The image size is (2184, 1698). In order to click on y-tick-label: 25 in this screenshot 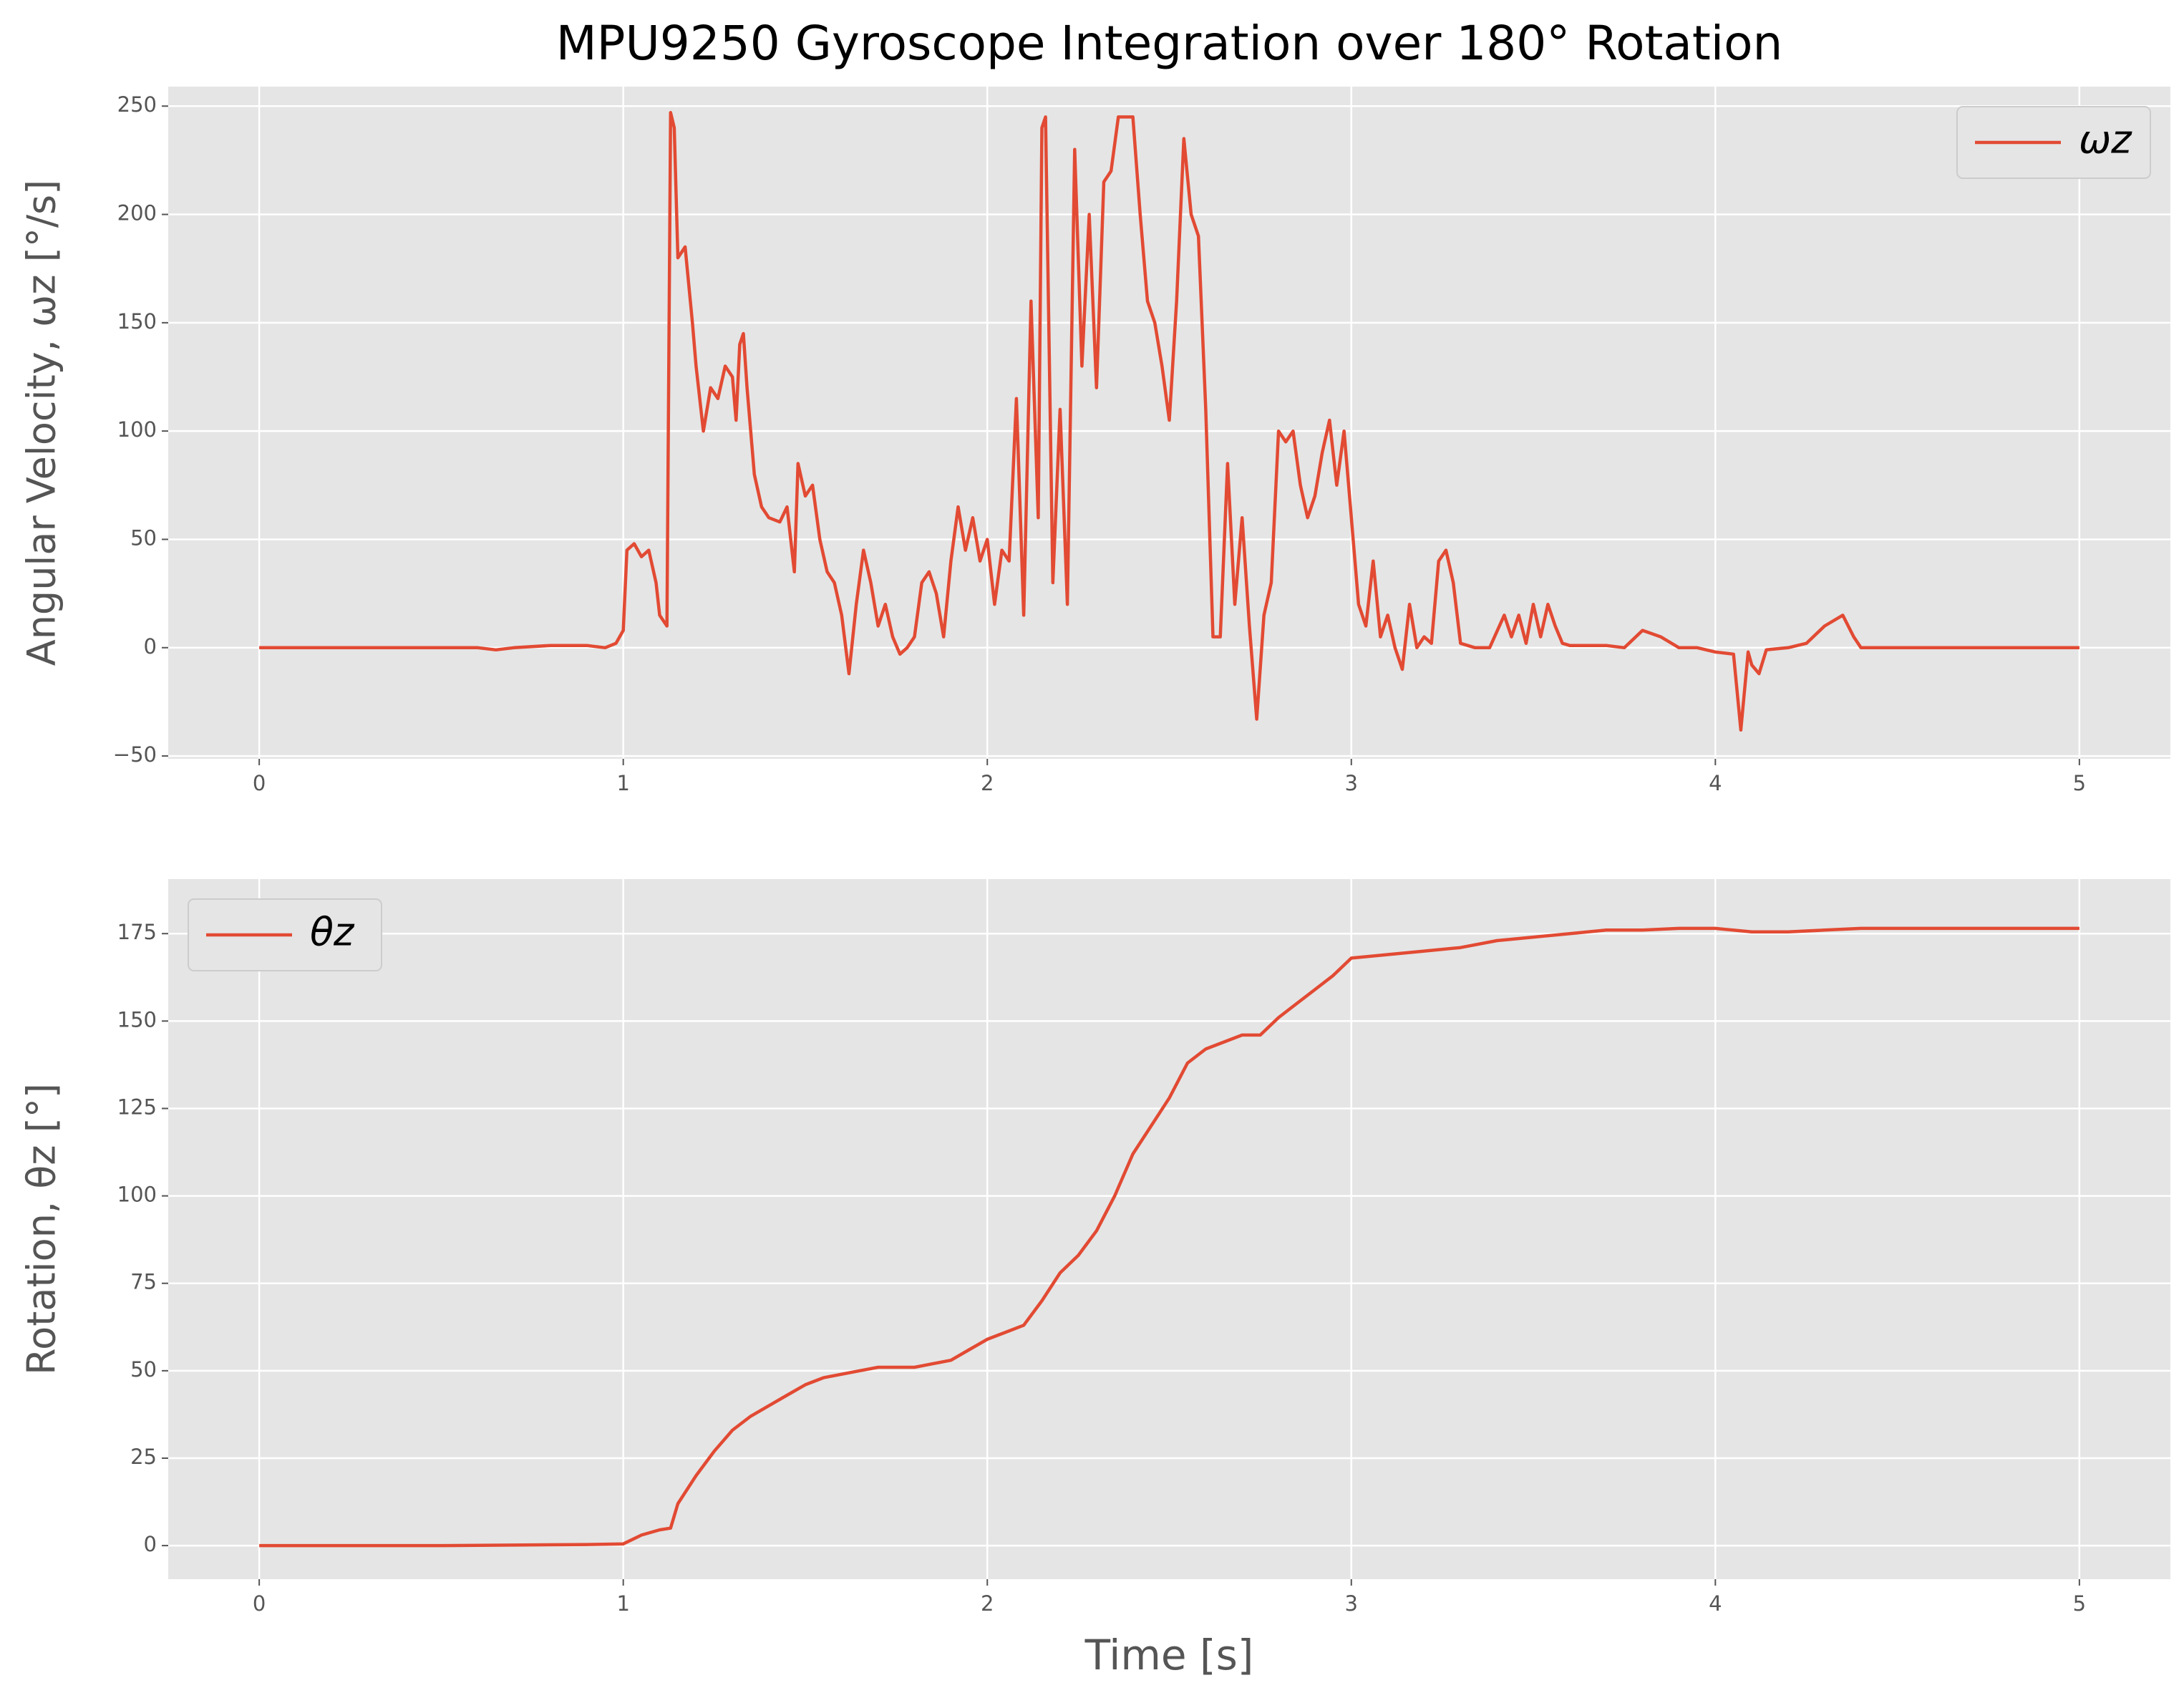, I will do `click(143, 1457)`.